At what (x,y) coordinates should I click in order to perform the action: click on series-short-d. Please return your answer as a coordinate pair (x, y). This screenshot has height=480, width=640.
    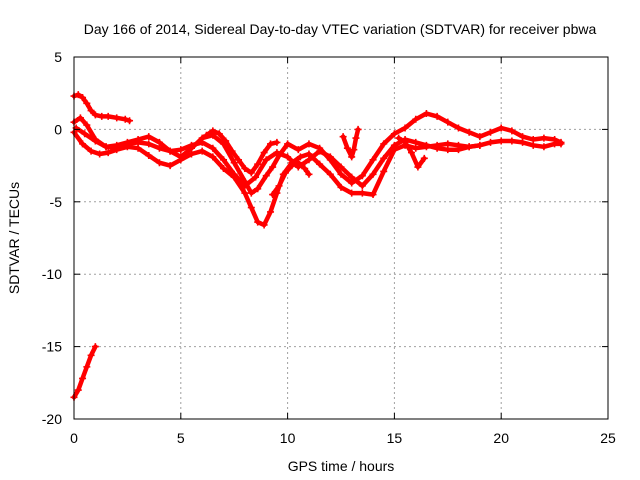
    Looking at the image, I should click on (411, 152).